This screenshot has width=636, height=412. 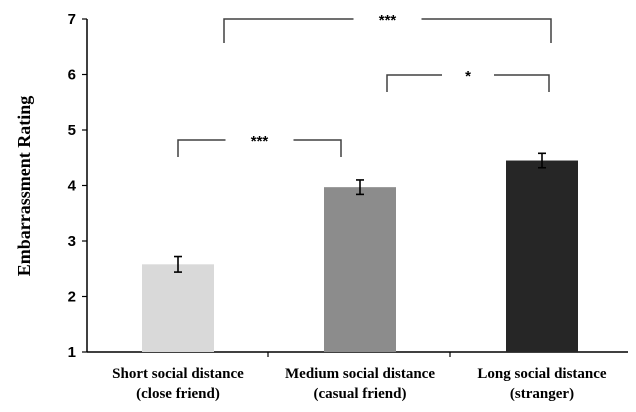 What do you see at coordinates (178, 394) in the screenshot?
I see `x-tick-label: (close friend)` at bounding box center [178, 394].